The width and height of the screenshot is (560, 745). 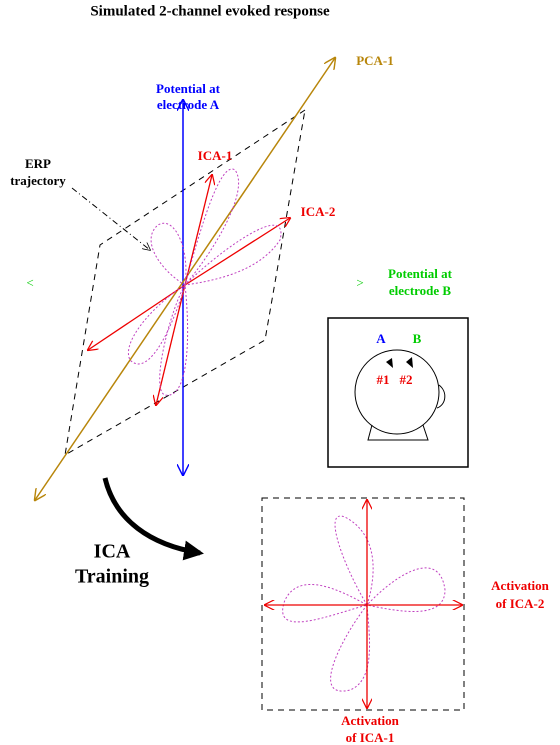 What do you see at coordinates (520, 603) in the screenshot?
I see `activation-ica2-label: of ICA-2` at bounding box center [520, 603].